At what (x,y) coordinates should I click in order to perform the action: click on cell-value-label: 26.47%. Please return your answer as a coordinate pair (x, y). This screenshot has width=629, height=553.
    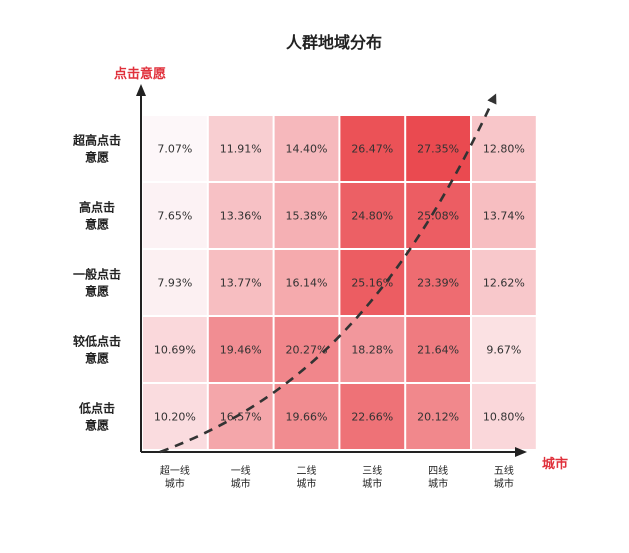
    Looking at the image, I should click on (372, 149).